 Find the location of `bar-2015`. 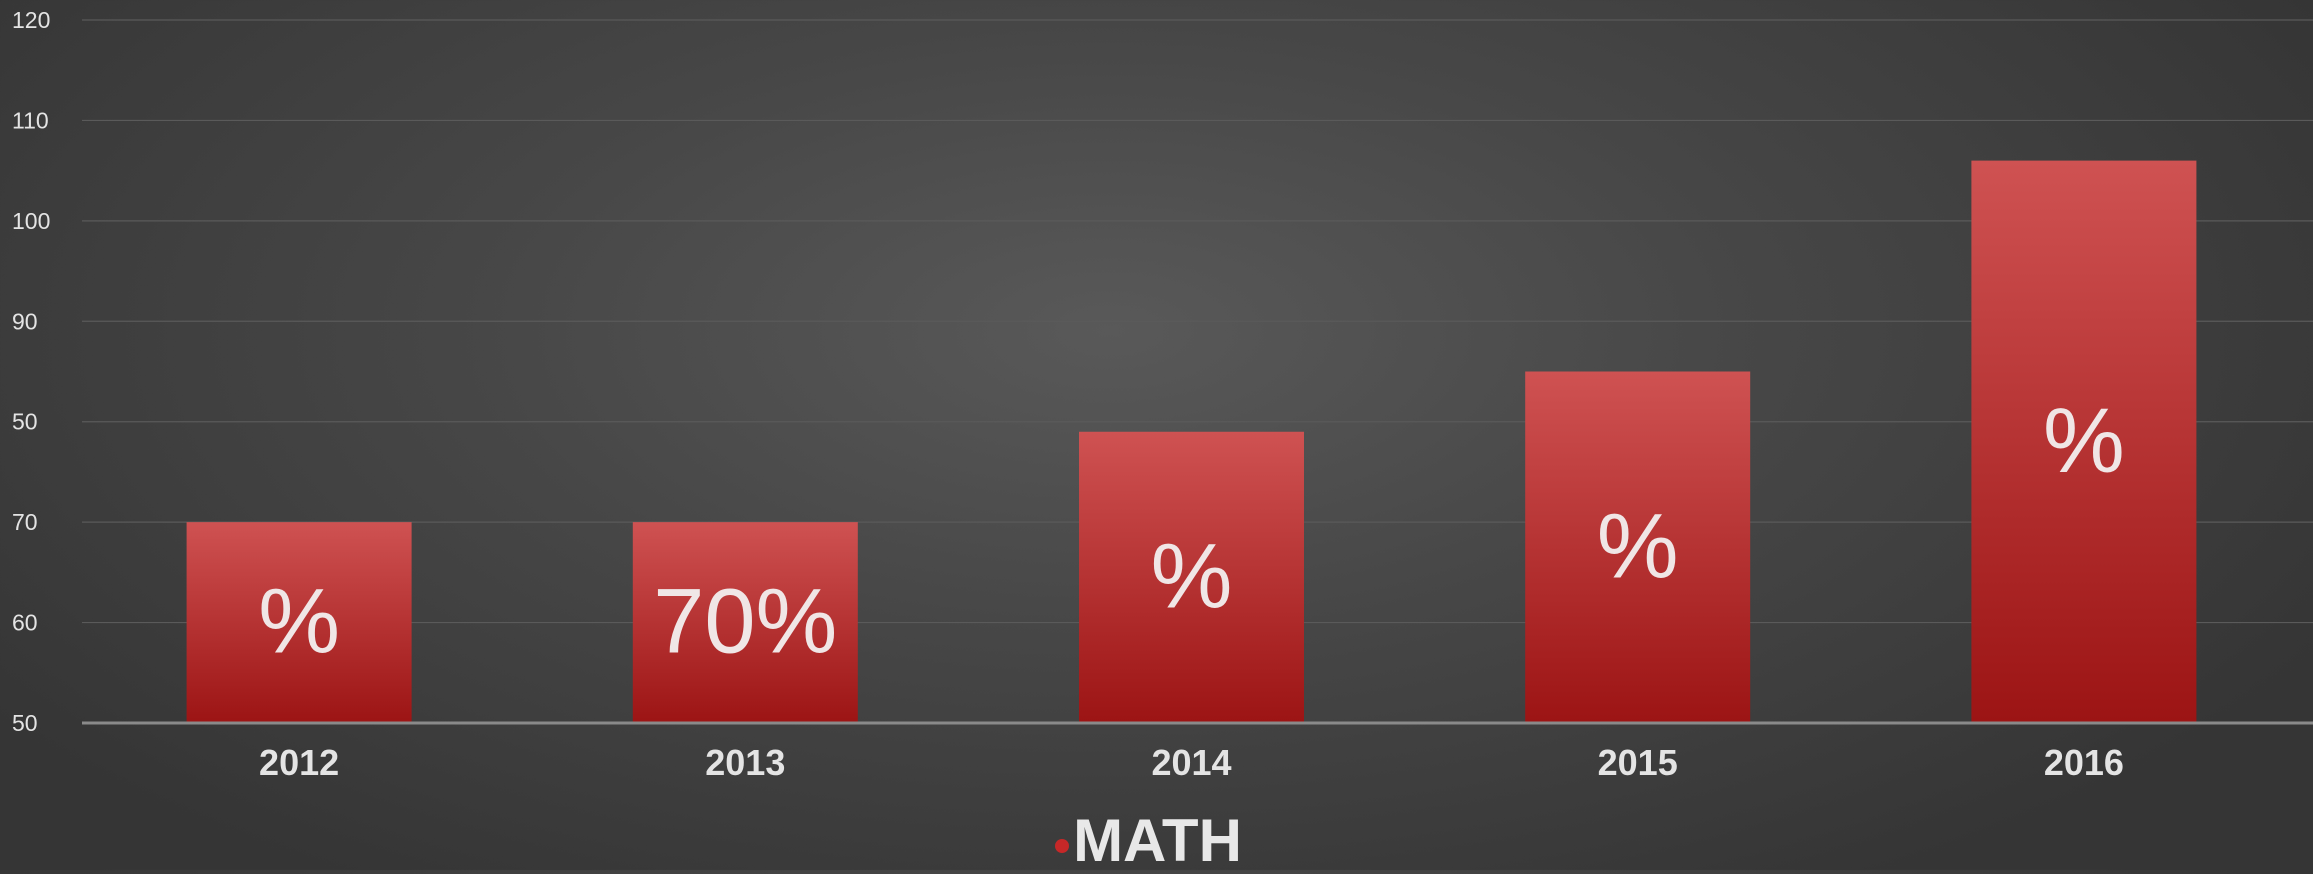

bar-2015 is located at coordinates (1638, 547).